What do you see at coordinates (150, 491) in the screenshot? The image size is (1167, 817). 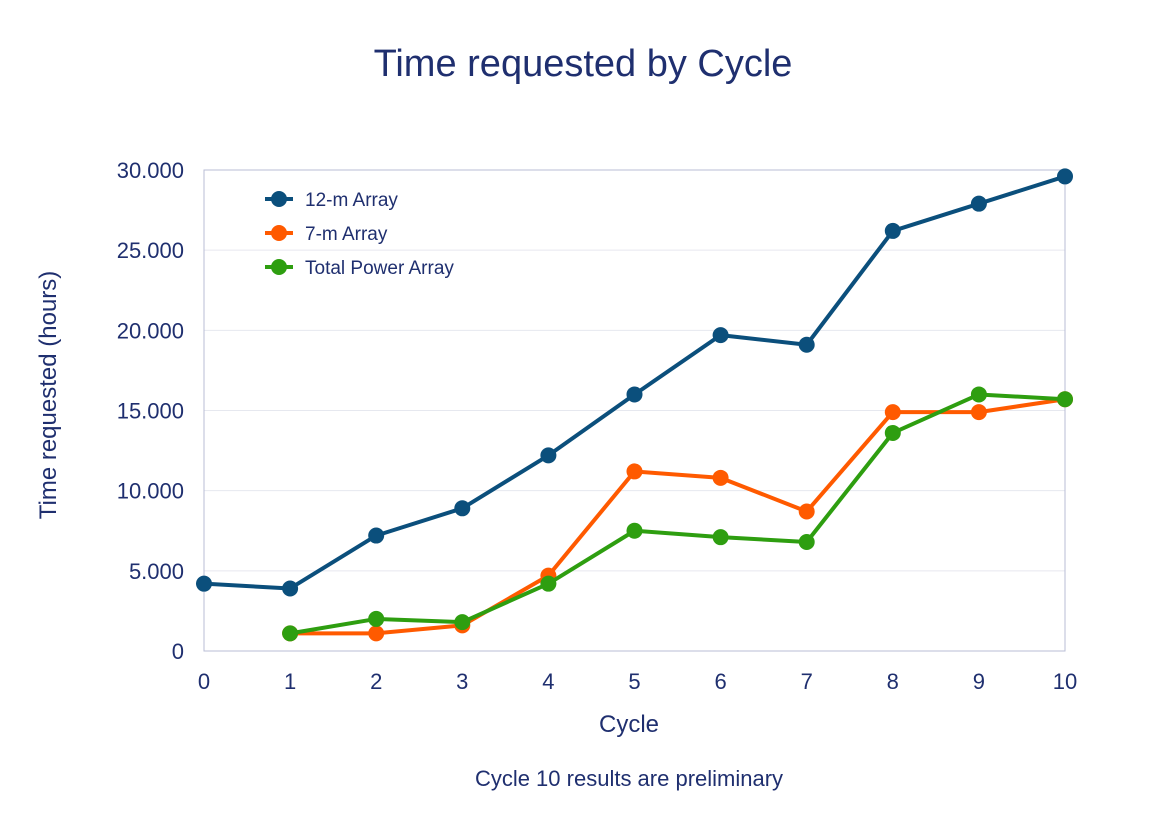 I see `y-tick-label: 10.000` at bounding box center [150, 491].